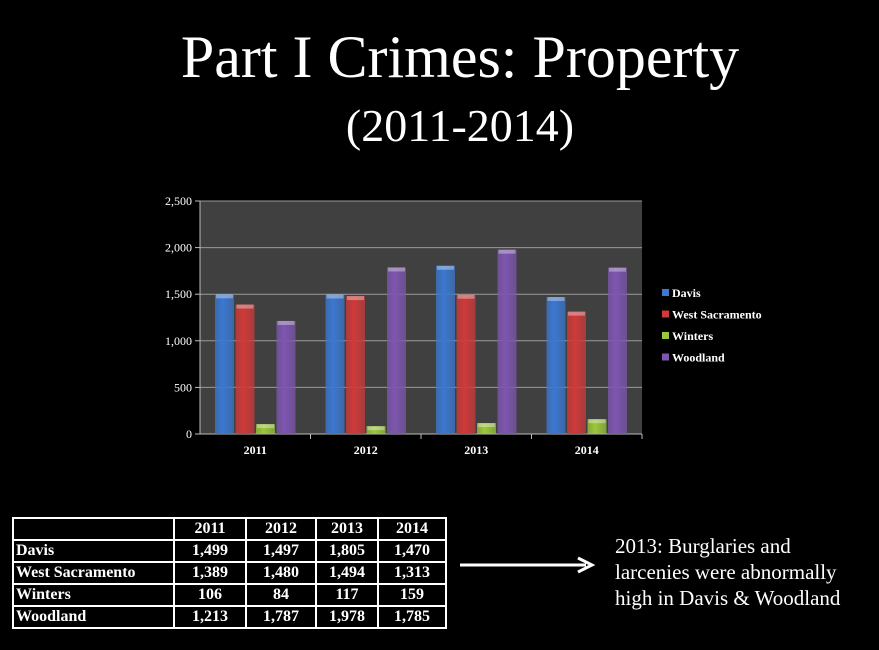  I want to click on note-line: larcenies were abnormally, so click(726, 572).